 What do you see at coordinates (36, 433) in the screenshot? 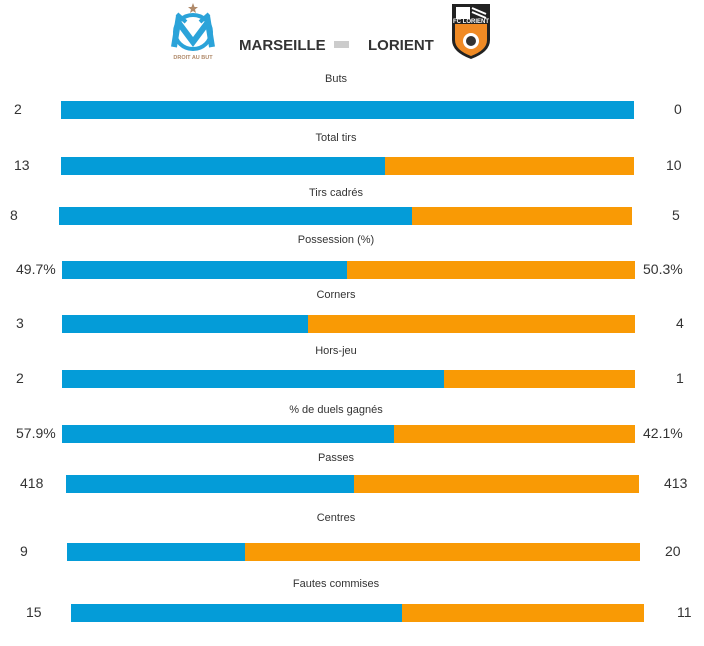
I see `home-value: 57.9%` at bounding box center [36, 433].